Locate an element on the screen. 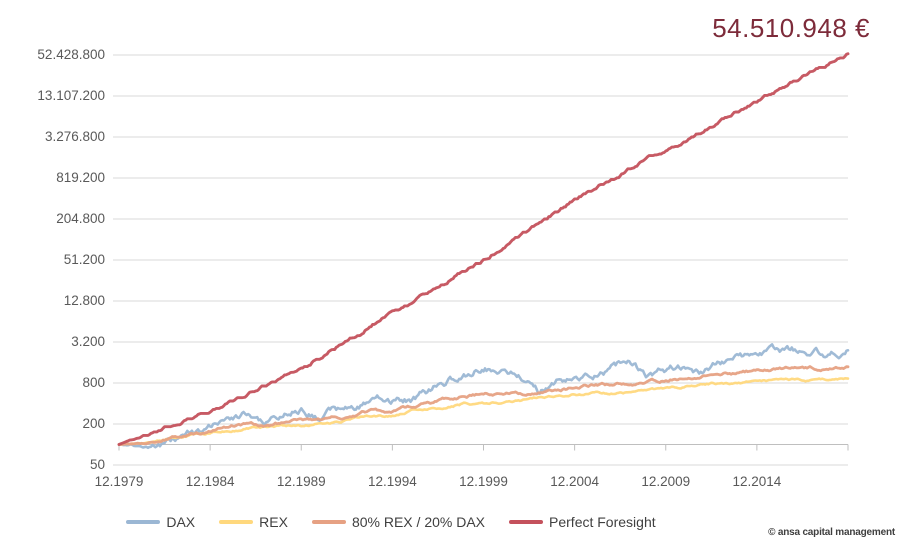 The image size is (902, 542). watermark: © ansa capital management is located at coordinates (831, 532).